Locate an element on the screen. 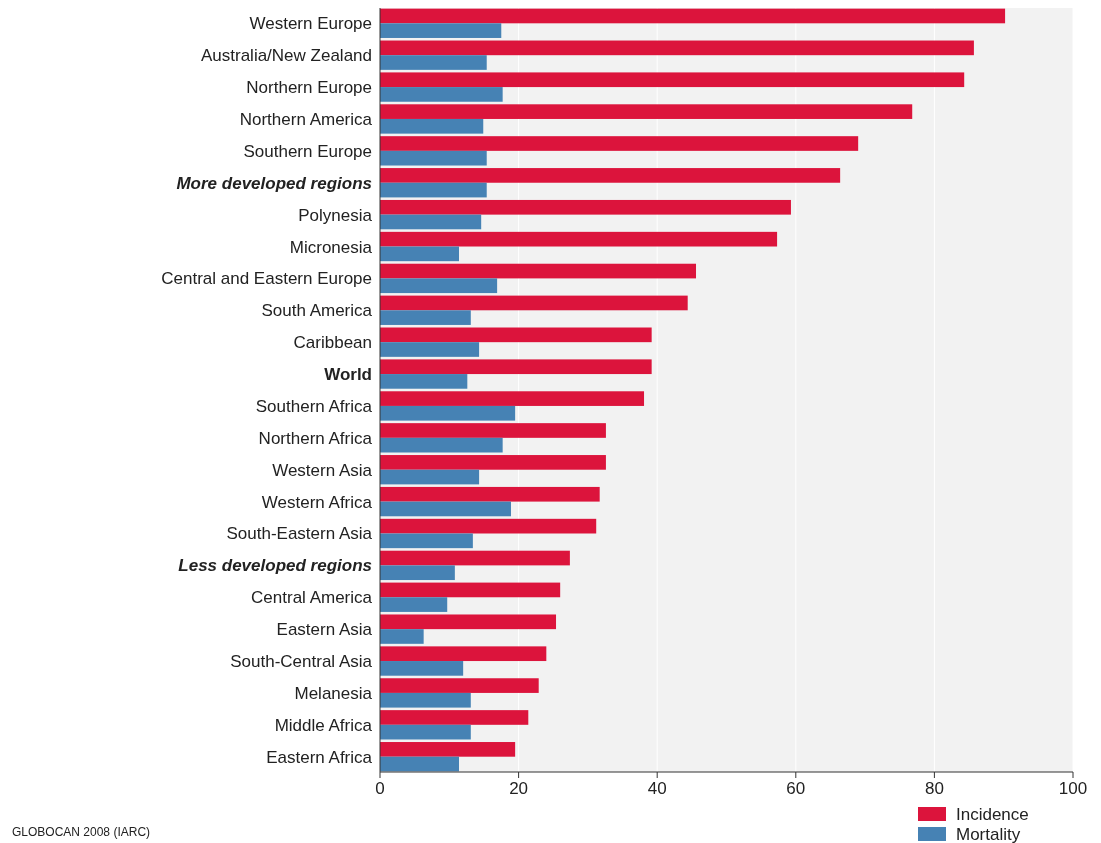  y-tick-label: Northern America is located at coordinates (306, 119).